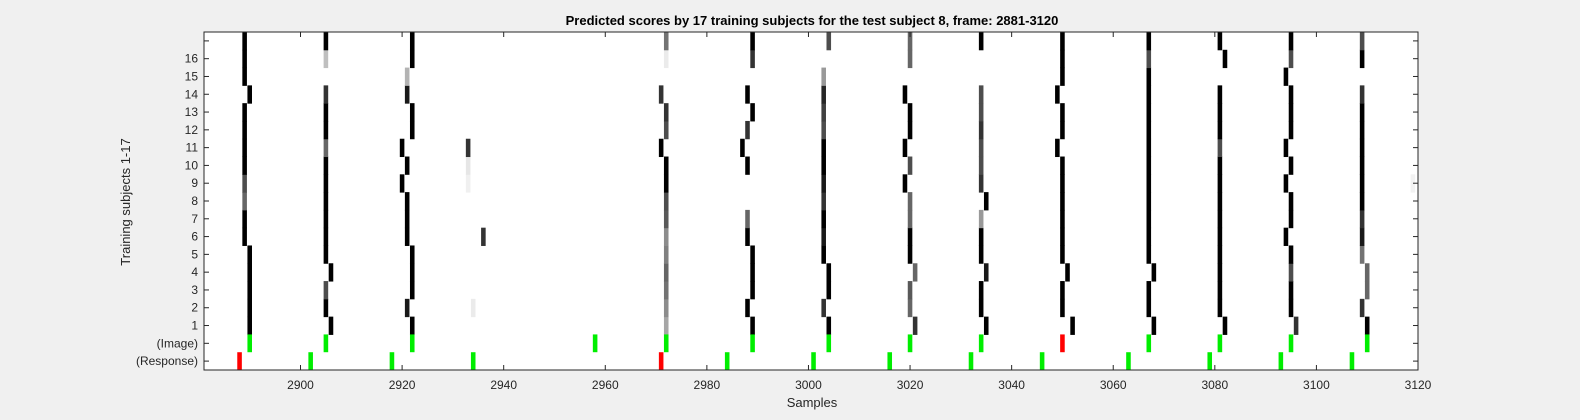  I want to click on y-tick-label: 2, so click(194, 308).